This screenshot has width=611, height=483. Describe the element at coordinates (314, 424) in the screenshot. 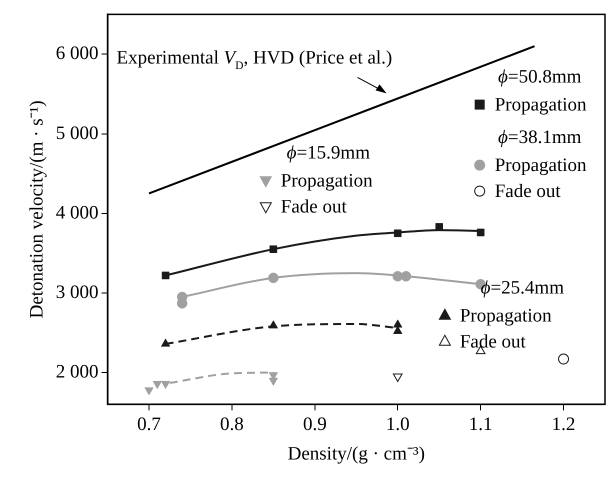

I see `x-tick-label: 0.9` at that location.